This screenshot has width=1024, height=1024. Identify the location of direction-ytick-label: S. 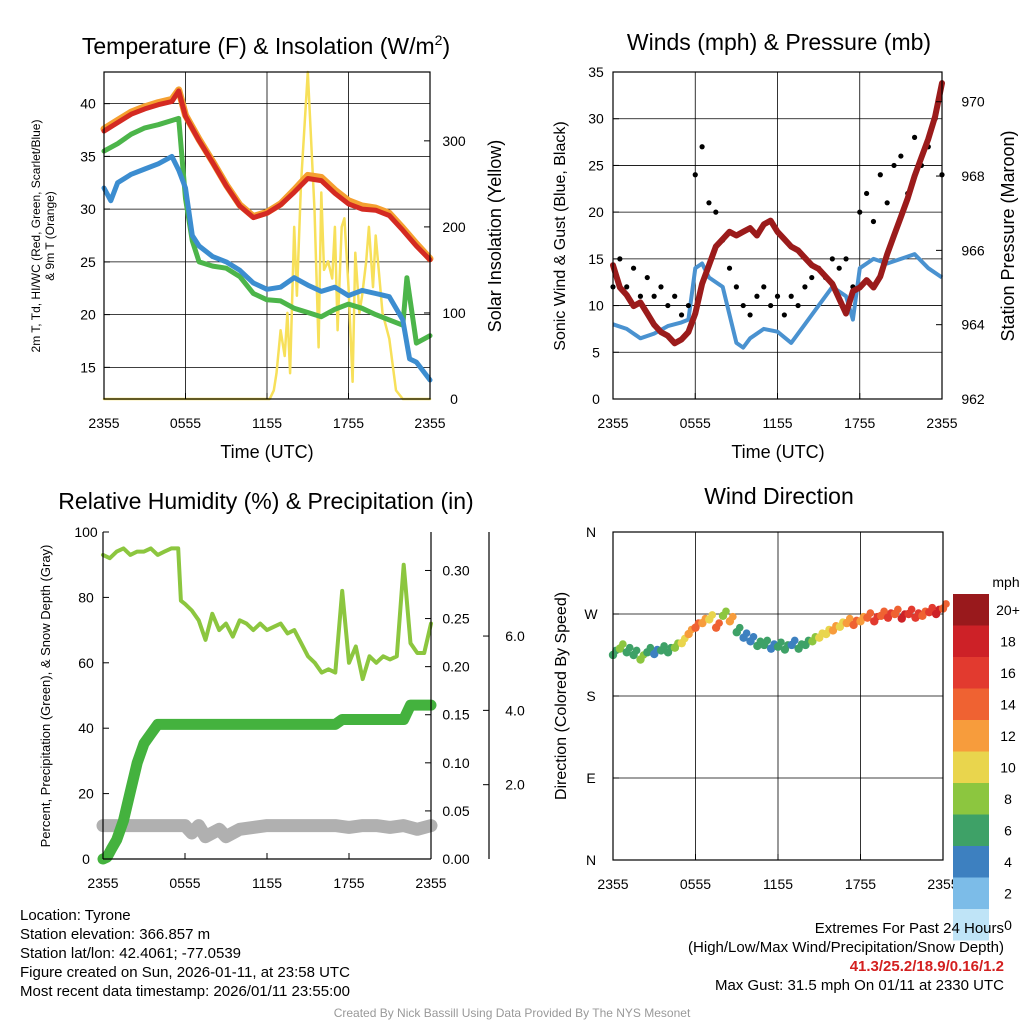
(590, 696).